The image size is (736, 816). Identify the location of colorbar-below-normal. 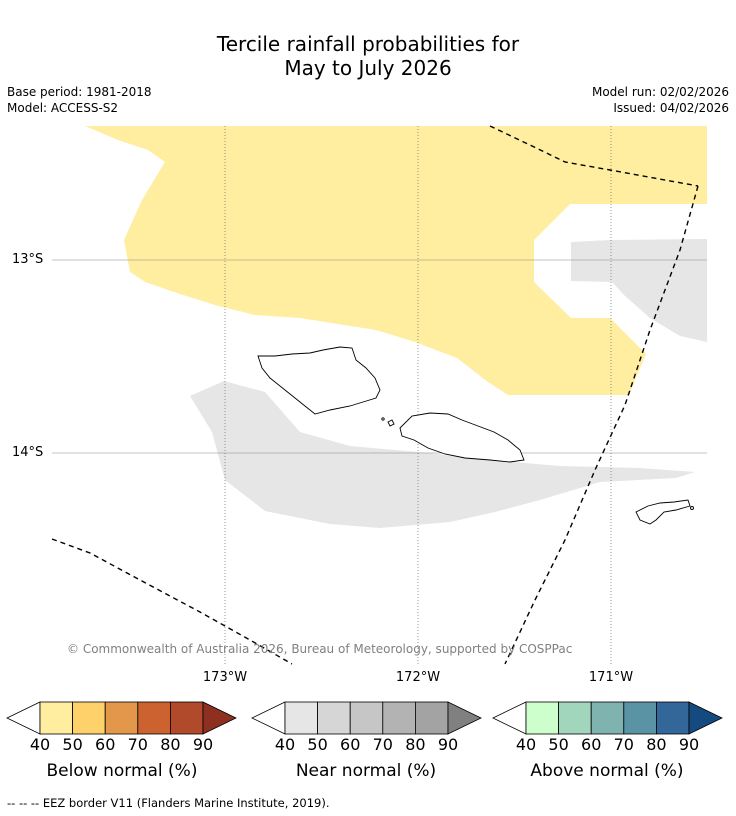
(121, 718).